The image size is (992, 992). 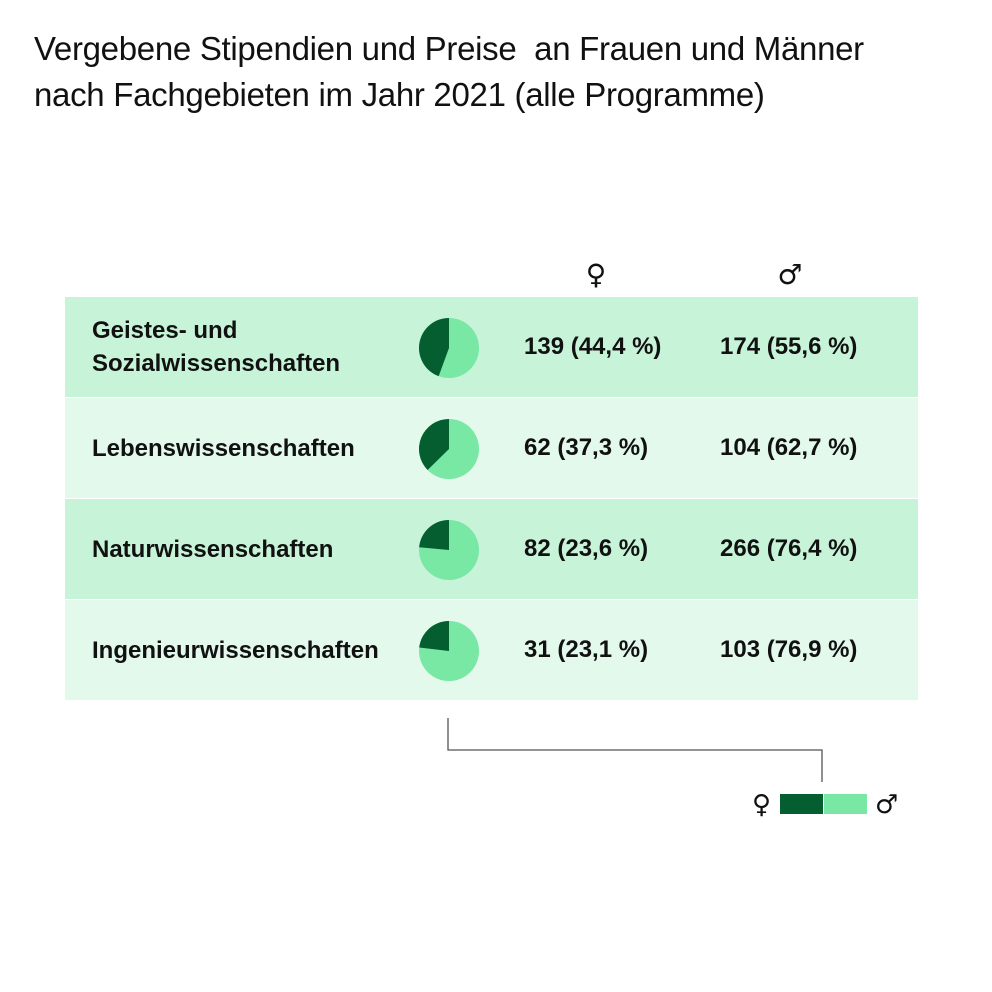 I want to click on female-column-header-icon: ♀, so click(x=596, y=274).